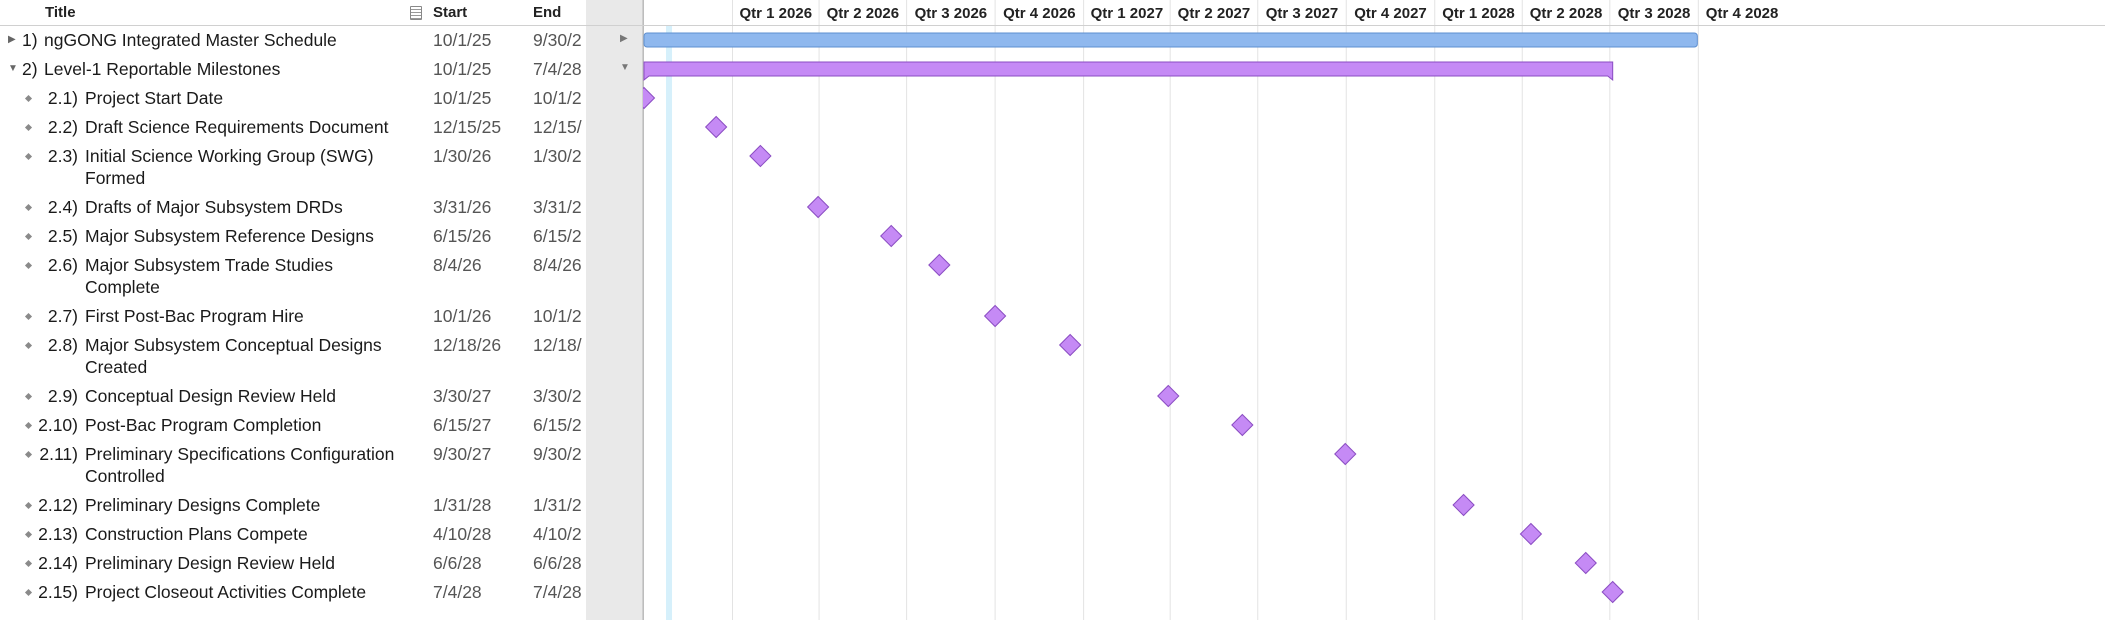  I want to click on task-start-date: 6/15/27, so click(462, 425).